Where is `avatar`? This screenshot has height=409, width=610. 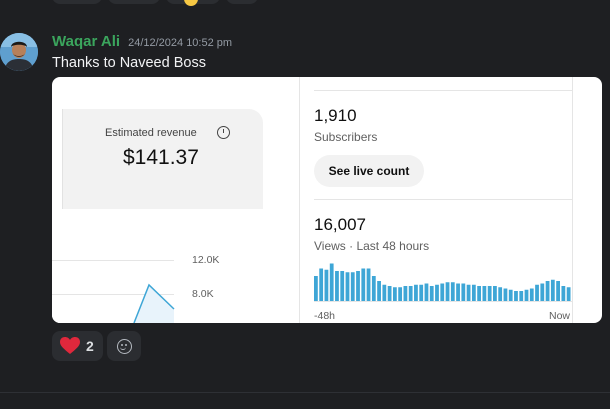 avatar is located at coordinates (19, 52).